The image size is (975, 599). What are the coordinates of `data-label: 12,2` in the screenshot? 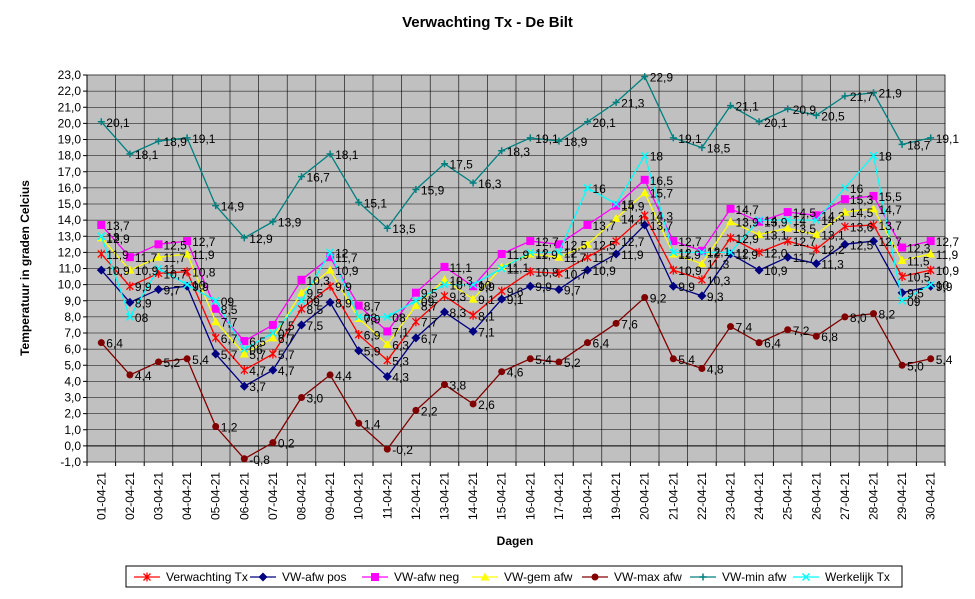 It's located at (833, 250).